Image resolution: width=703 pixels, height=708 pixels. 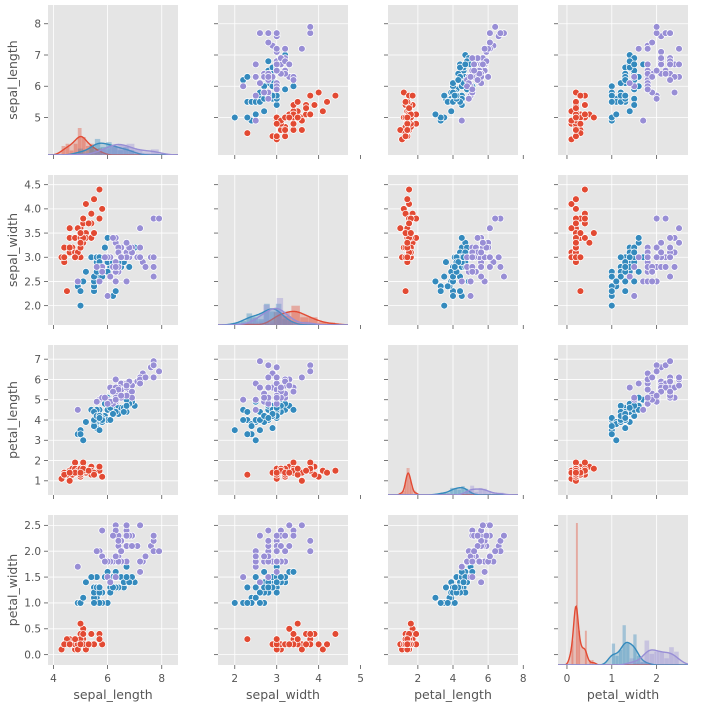 What do you see at coordinates (621, 252) in the screenshot?
I see `panel-sepal_width-vs-petal_width` at bounding box center [621, 252].